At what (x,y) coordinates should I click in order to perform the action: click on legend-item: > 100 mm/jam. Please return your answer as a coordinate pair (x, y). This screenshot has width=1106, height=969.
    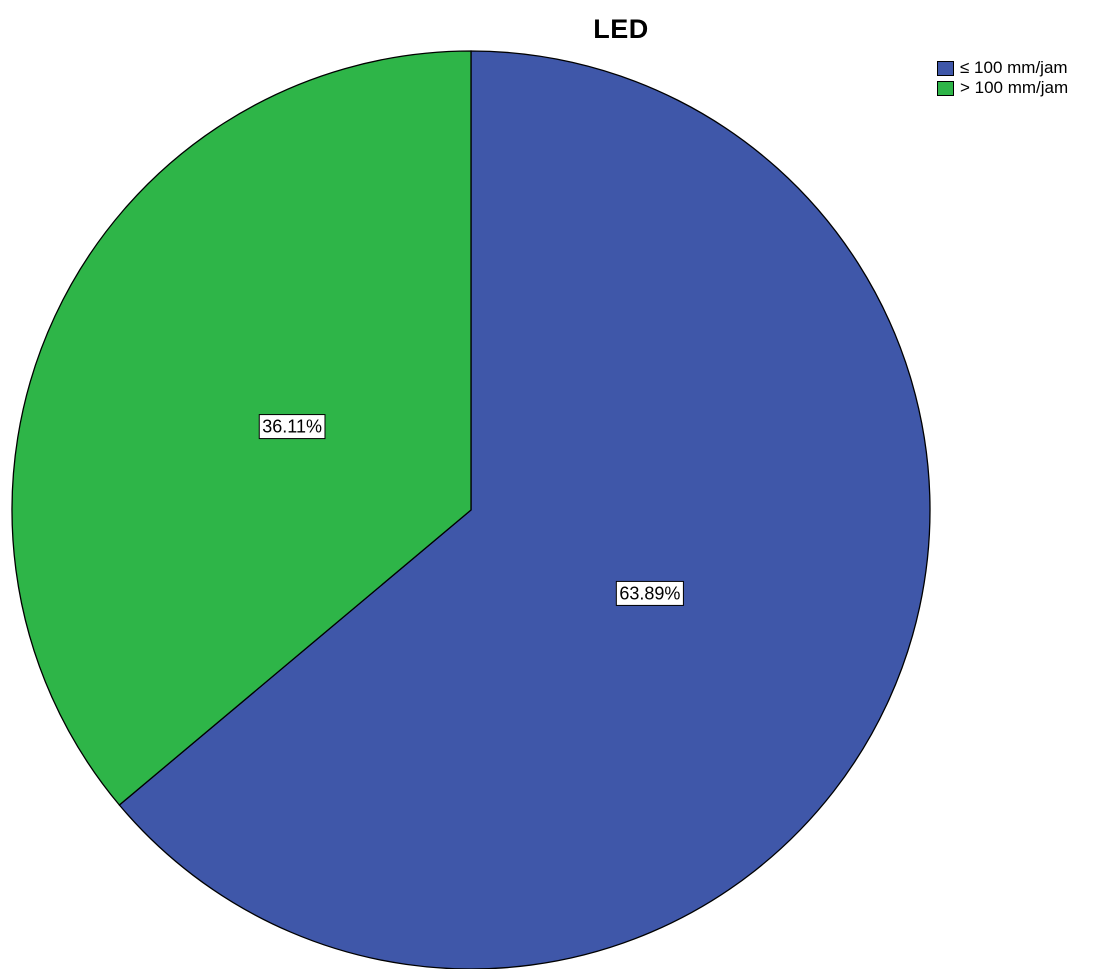
    Looking at the image, I should click on (1002, 88).